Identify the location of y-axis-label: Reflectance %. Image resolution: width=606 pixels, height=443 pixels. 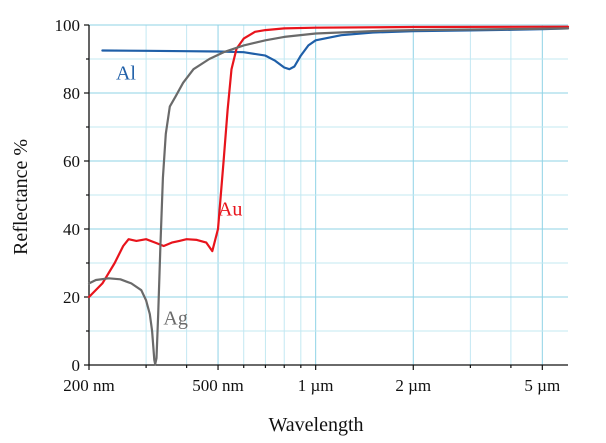
(21, 197).